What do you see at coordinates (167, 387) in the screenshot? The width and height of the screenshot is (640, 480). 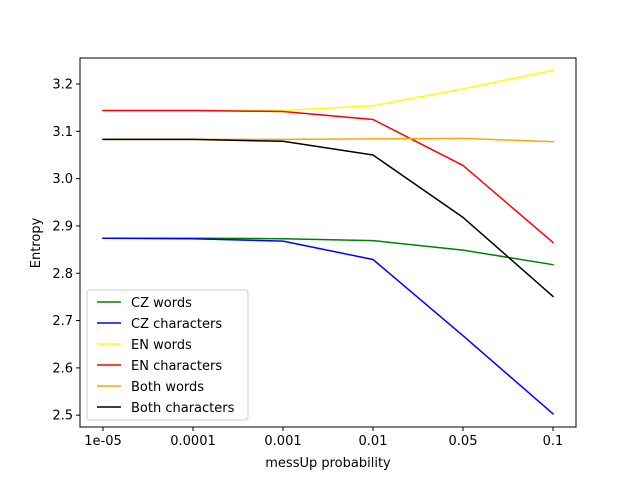 I see `legend-label: Both words` at bounding box center [167, 387].